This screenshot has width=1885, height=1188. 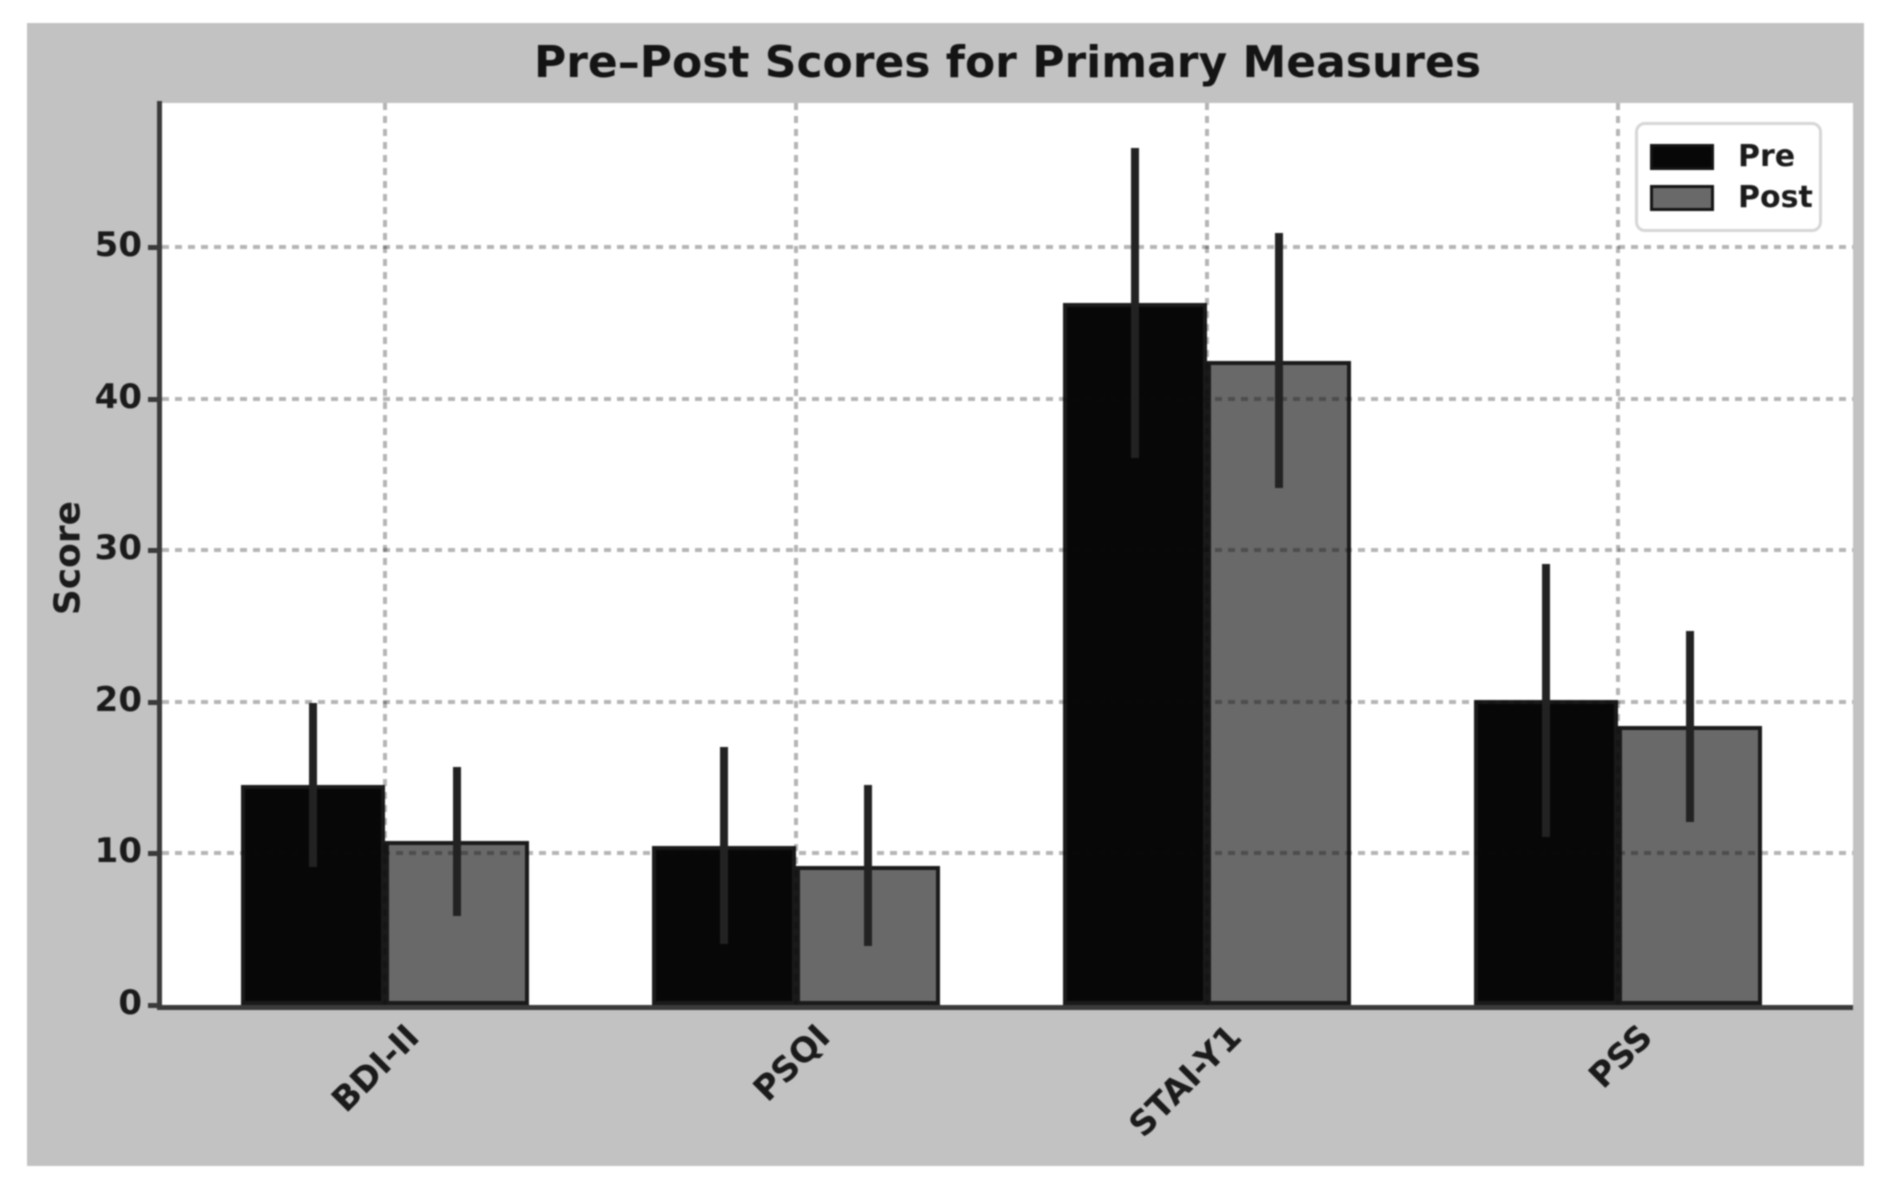 What do you see at coordinates (1775, 197) in the screenshot?
I see `legend-label-post: Post` at bounding box center [1775, 197].